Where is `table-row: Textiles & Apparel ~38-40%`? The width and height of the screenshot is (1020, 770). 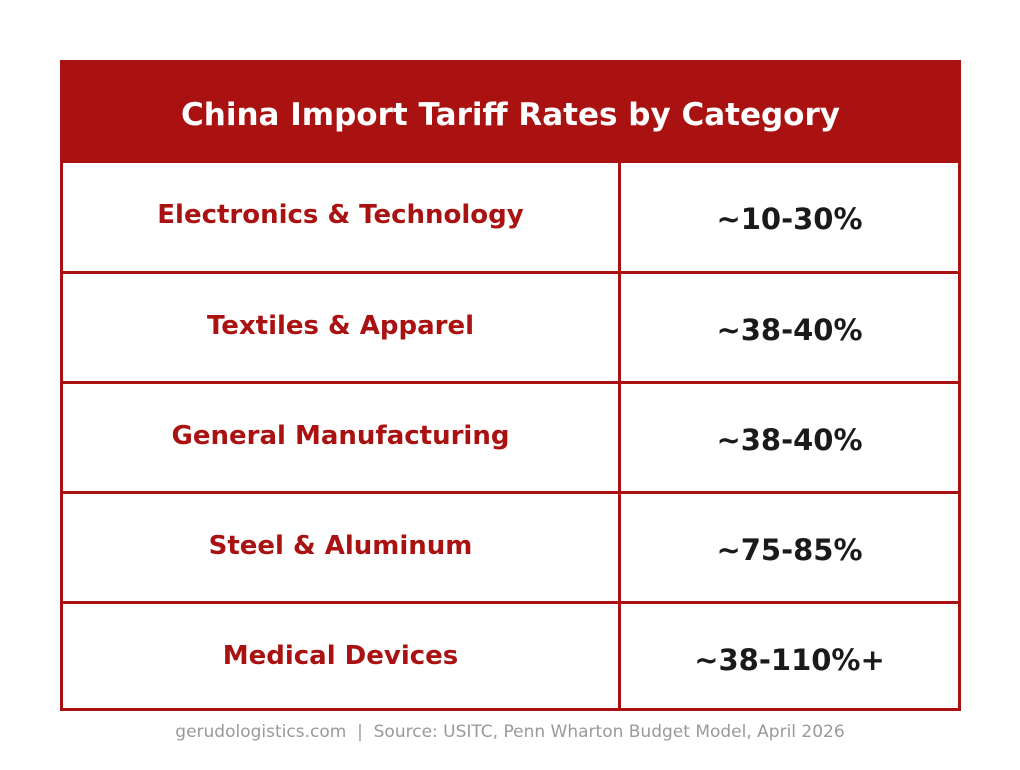
table-row: Textiles & Apparel ~38-40% is located at coordinates (510, 326).